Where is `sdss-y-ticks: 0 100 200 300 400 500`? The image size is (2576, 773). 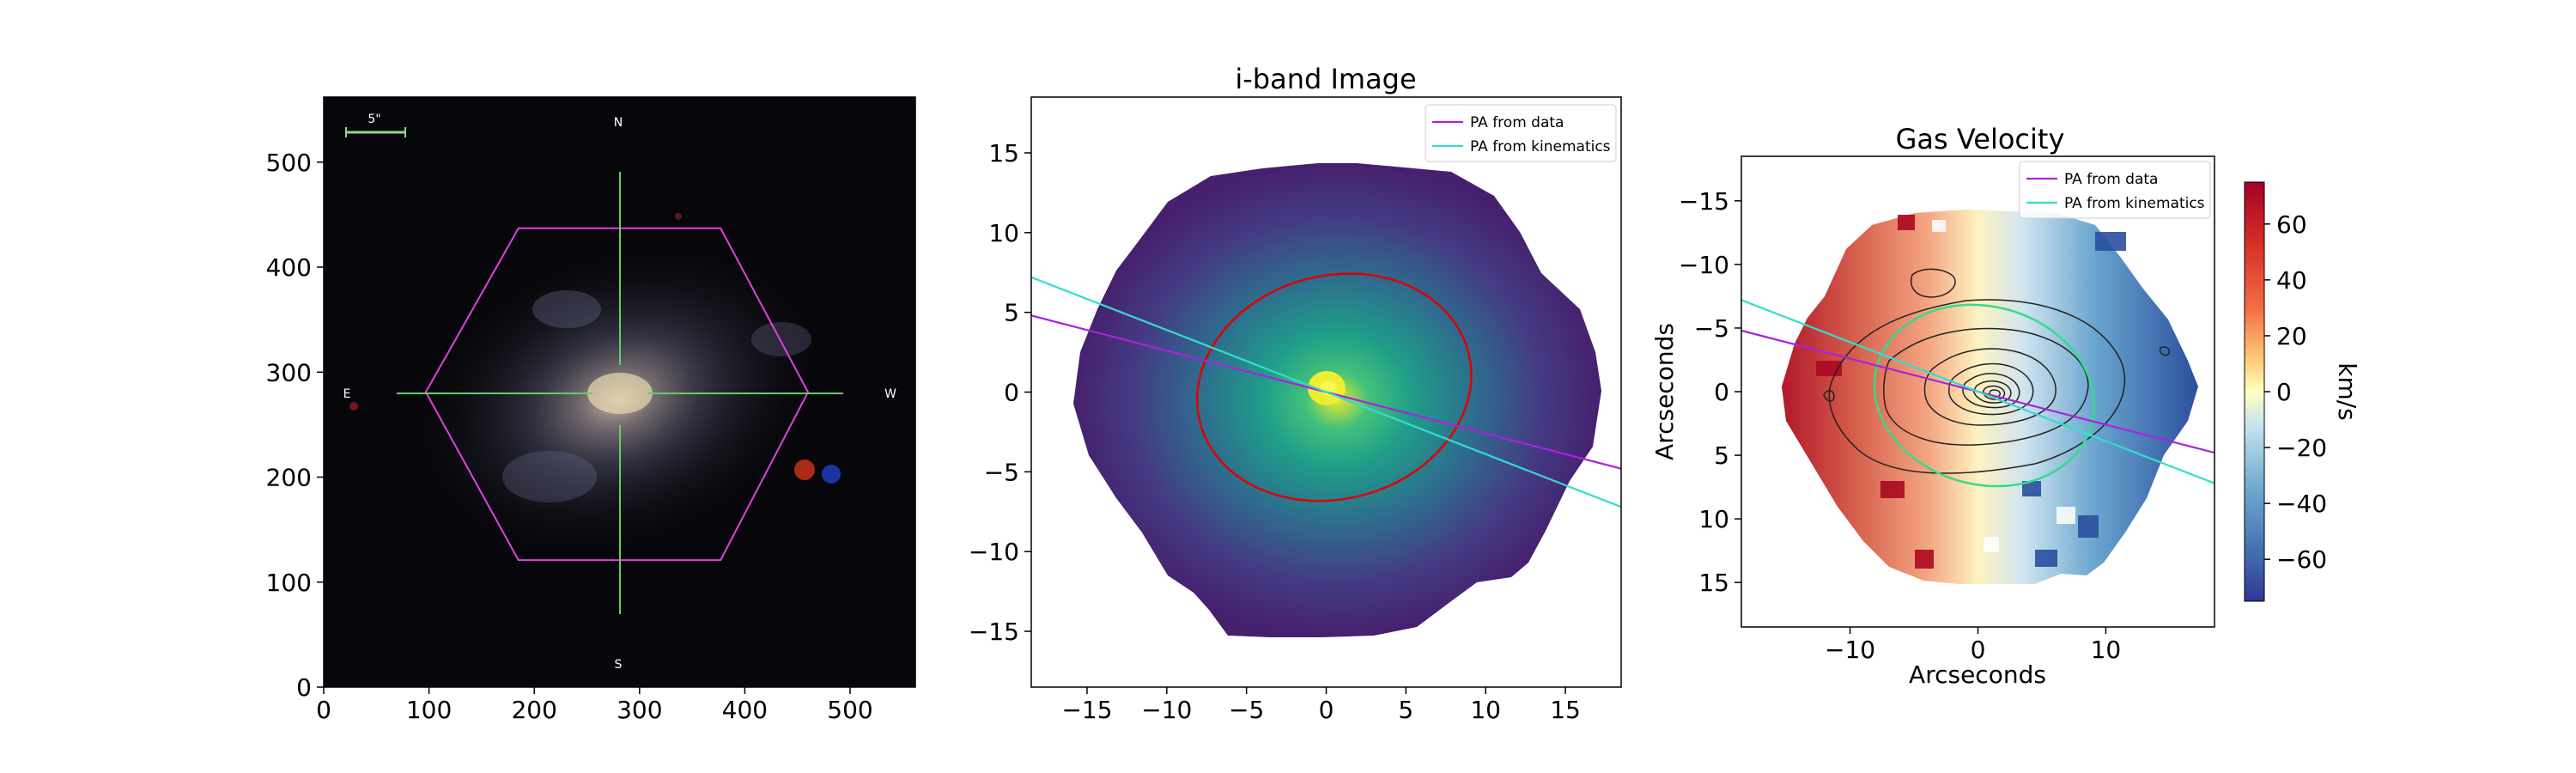 sdss-y-ticks: 0 100 200 300 400 500 is located at coordinates (295, 425).